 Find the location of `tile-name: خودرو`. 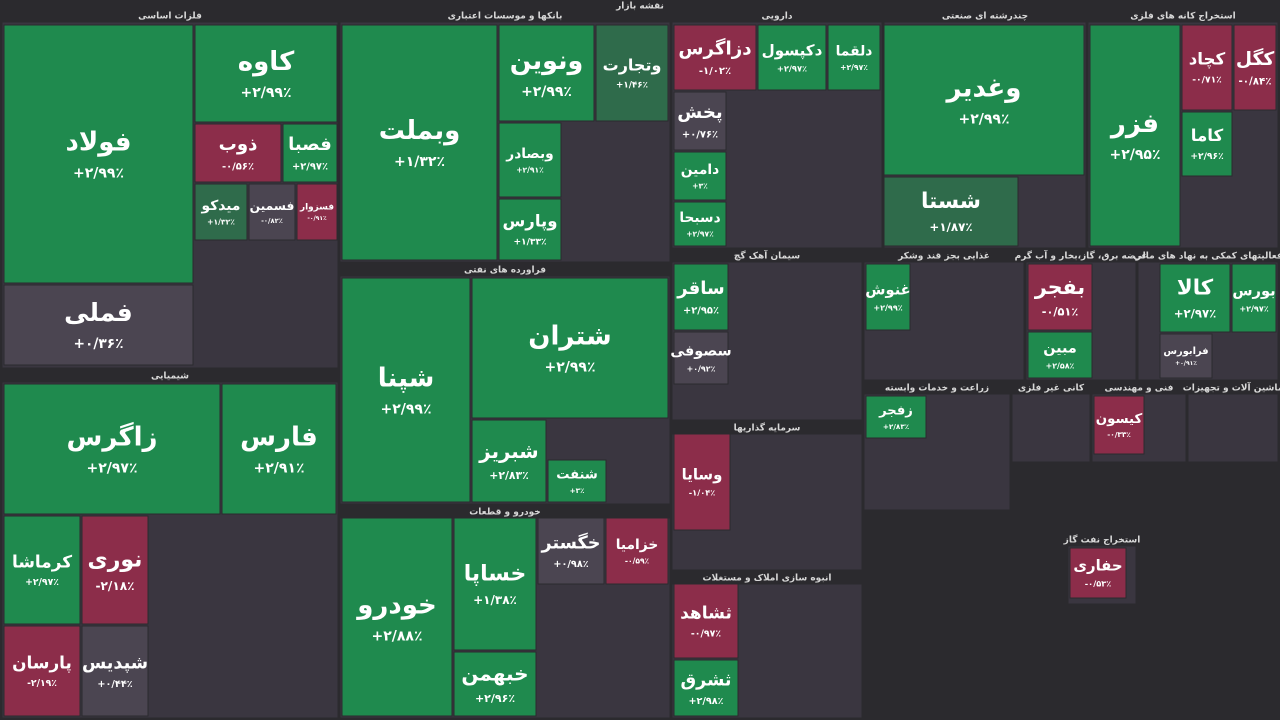

tile-name: خودرو is located at coordinates (396, 605).